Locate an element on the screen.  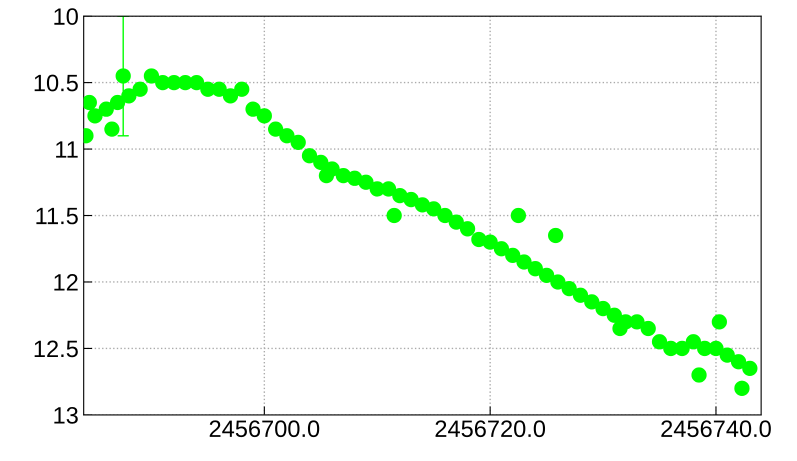
x-tick-label: 2456700.0 is located at coordinates (265, 429).